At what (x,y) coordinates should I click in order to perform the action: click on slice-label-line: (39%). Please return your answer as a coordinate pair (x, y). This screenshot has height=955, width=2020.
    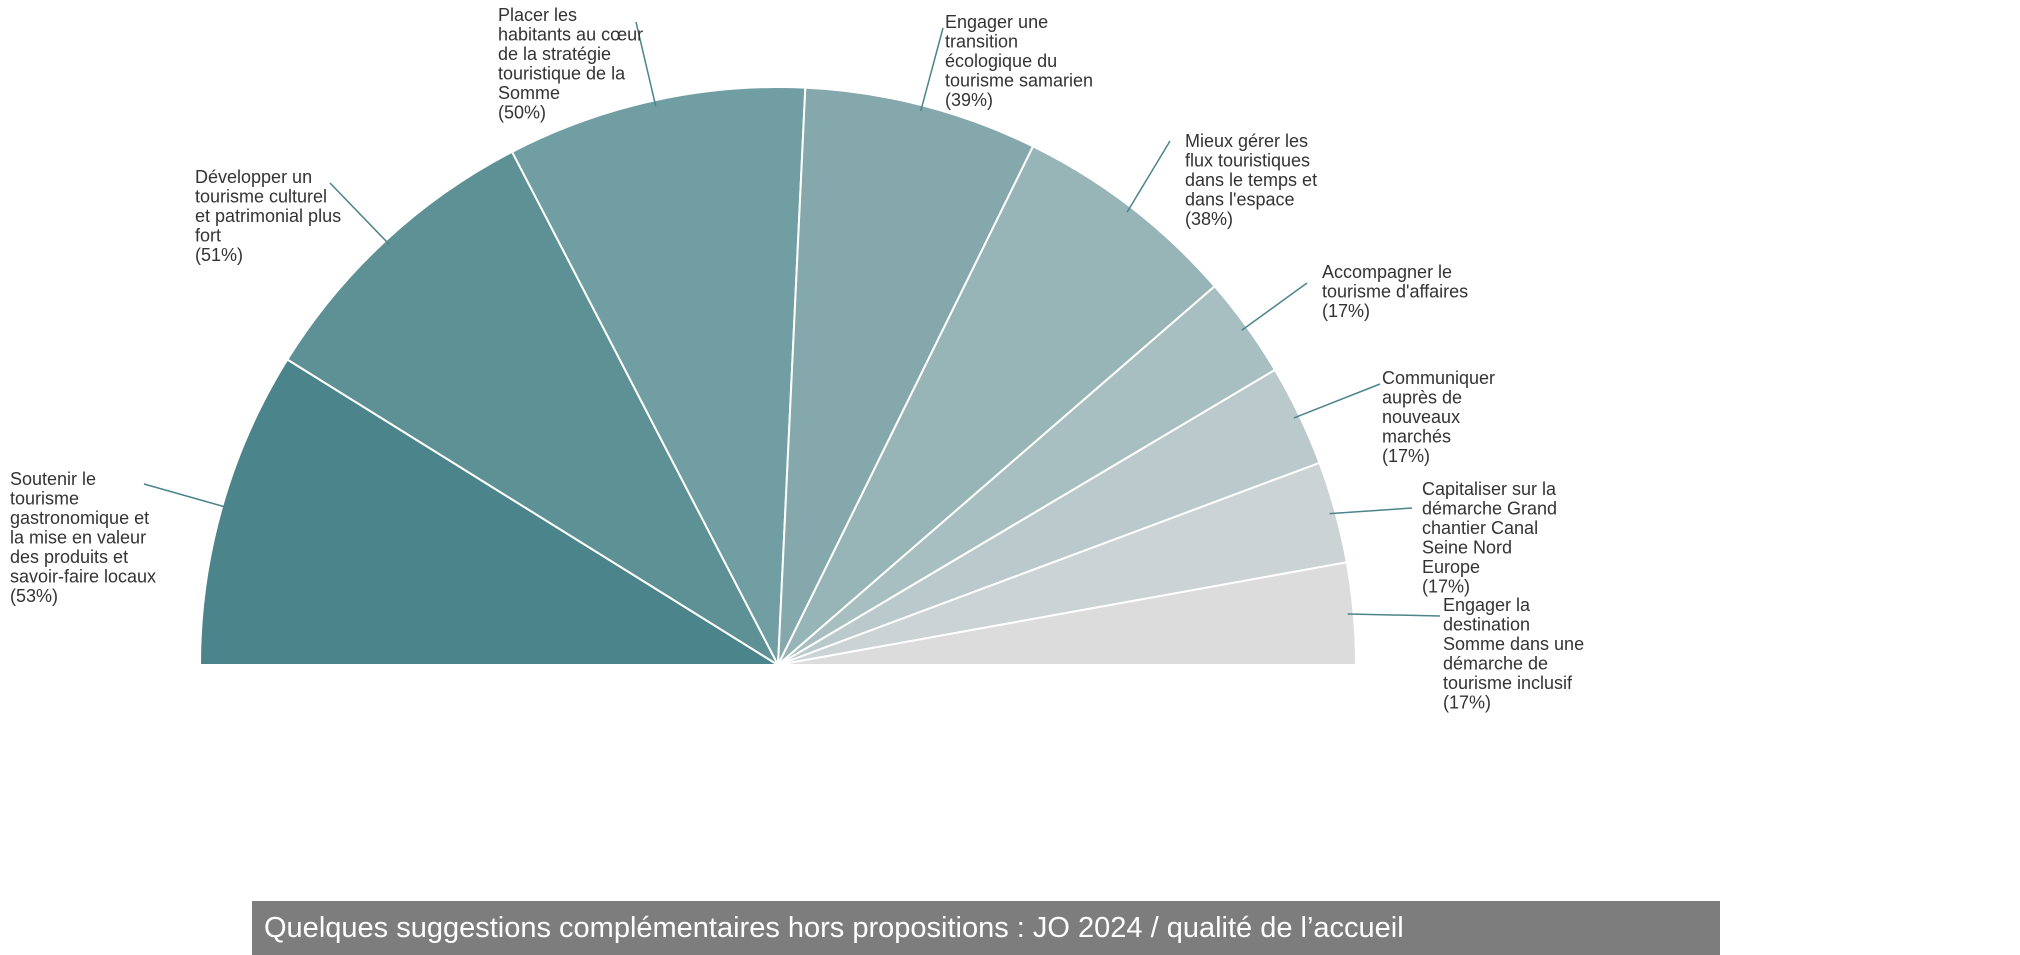
    Looking at the image, I should click on (969, 100).